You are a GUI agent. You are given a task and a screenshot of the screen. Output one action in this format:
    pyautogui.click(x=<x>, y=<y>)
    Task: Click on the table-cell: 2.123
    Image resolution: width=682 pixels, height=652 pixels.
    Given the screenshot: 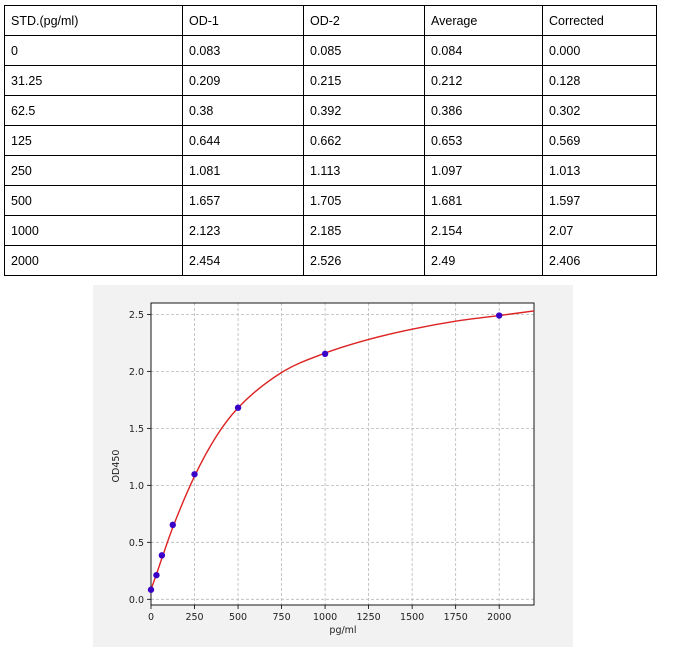 What is the action you would take?
    pyautogui.click(x=243, y=230)
    